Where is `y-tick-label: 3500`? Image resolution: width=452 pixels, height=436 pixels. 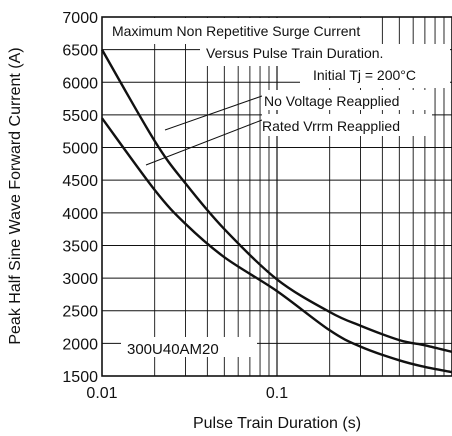 y-tick-label: 3500 is located at coordinates (80, 246).